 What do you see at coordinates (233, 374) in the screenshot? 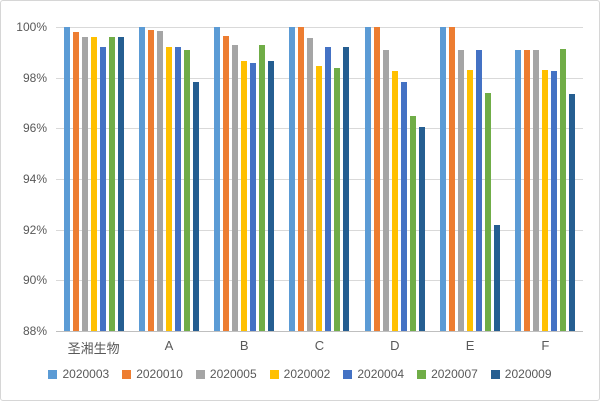
I see `legend-label: 2020005` at bounding box center [233, 374].